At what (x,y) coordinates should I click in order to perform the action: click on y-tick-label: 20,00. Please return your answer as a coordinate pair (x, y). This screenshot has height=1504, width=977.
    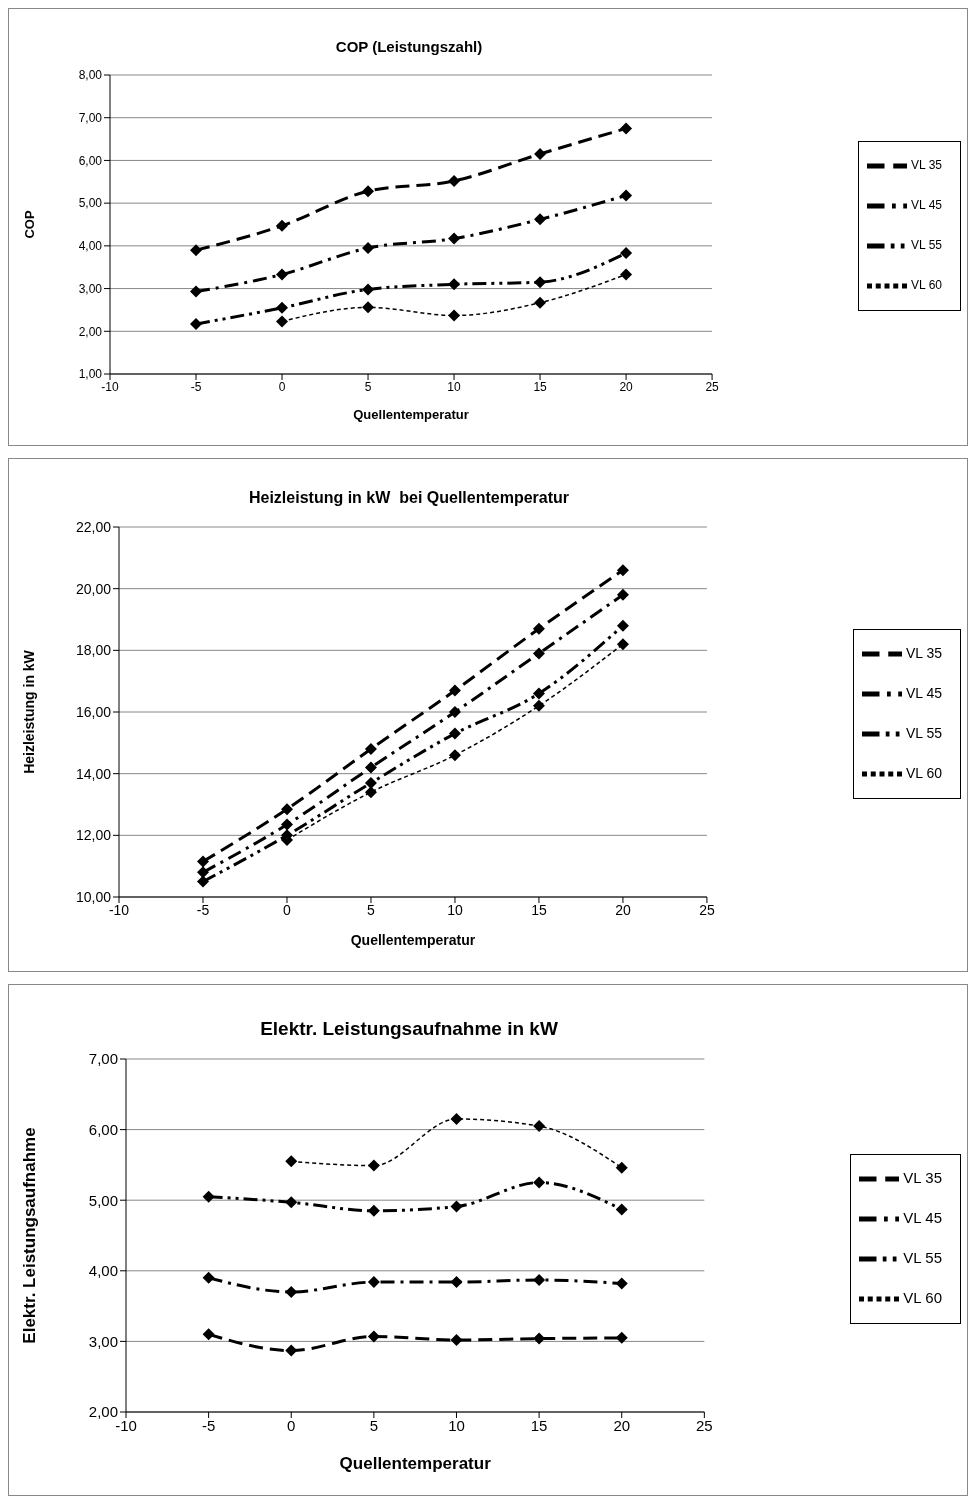
    Looking at the image, I should click on (93, 588).